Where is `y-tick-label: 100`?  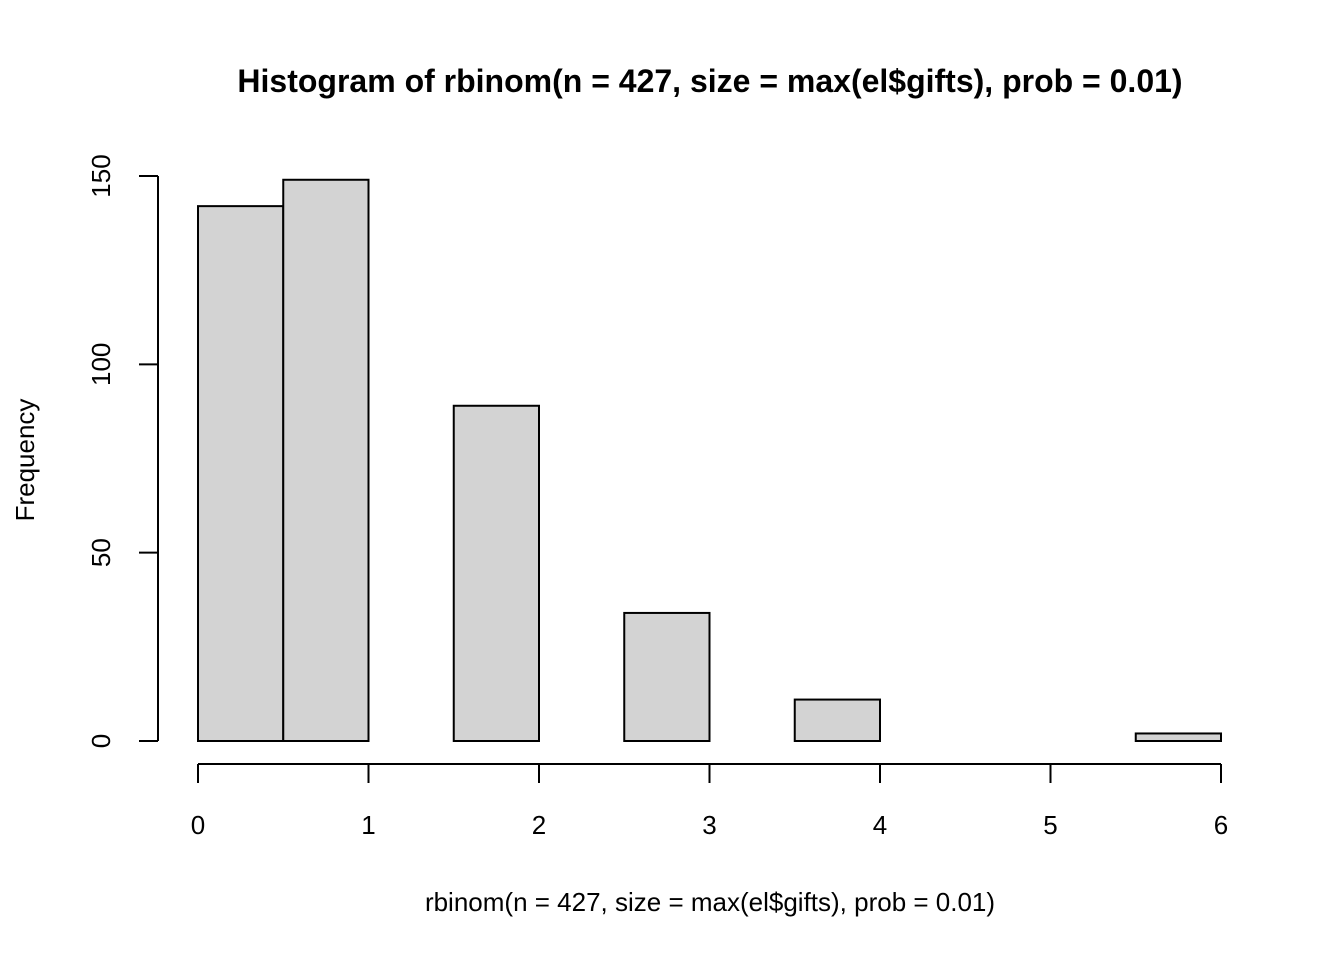 y-tick-label: 100 is located at coordinates (101, 364).